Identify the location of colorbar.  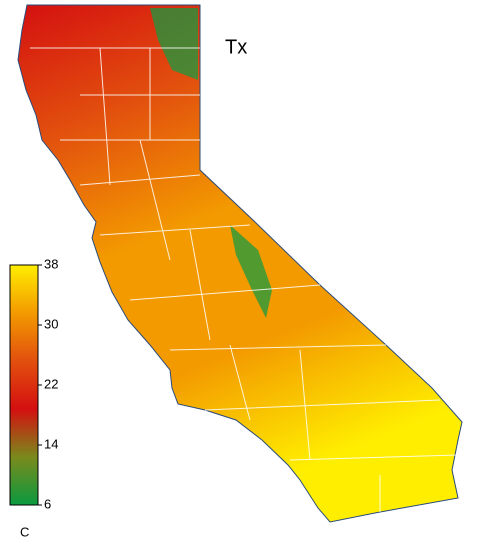
(24, 385).